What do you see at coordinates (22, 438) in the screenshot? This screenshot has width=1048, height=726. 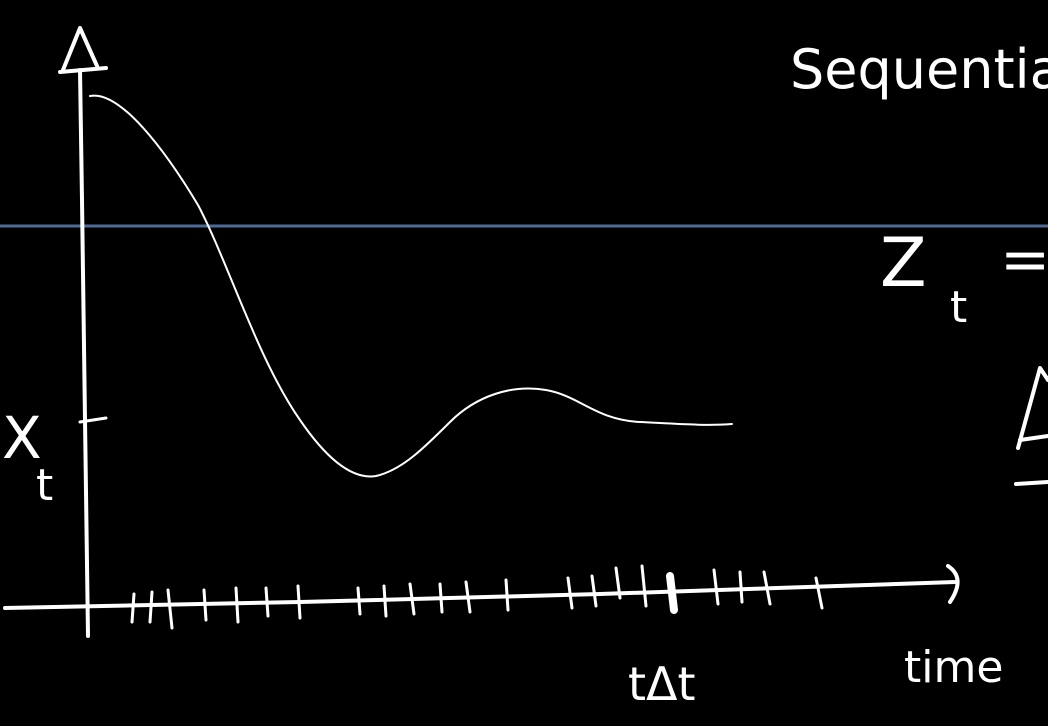 I see `y-label-main: X` at bounding box center [22, 438].